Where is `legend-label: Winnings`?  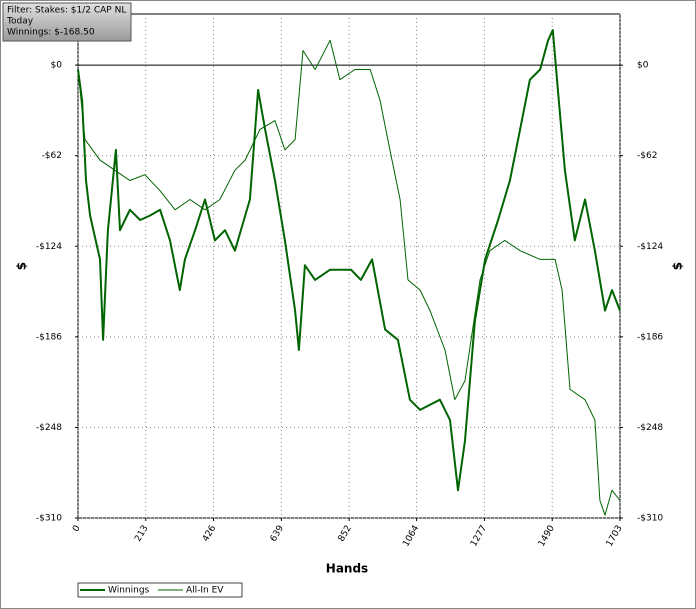 legend-label: Winnings is located at coordinates (129, 591).